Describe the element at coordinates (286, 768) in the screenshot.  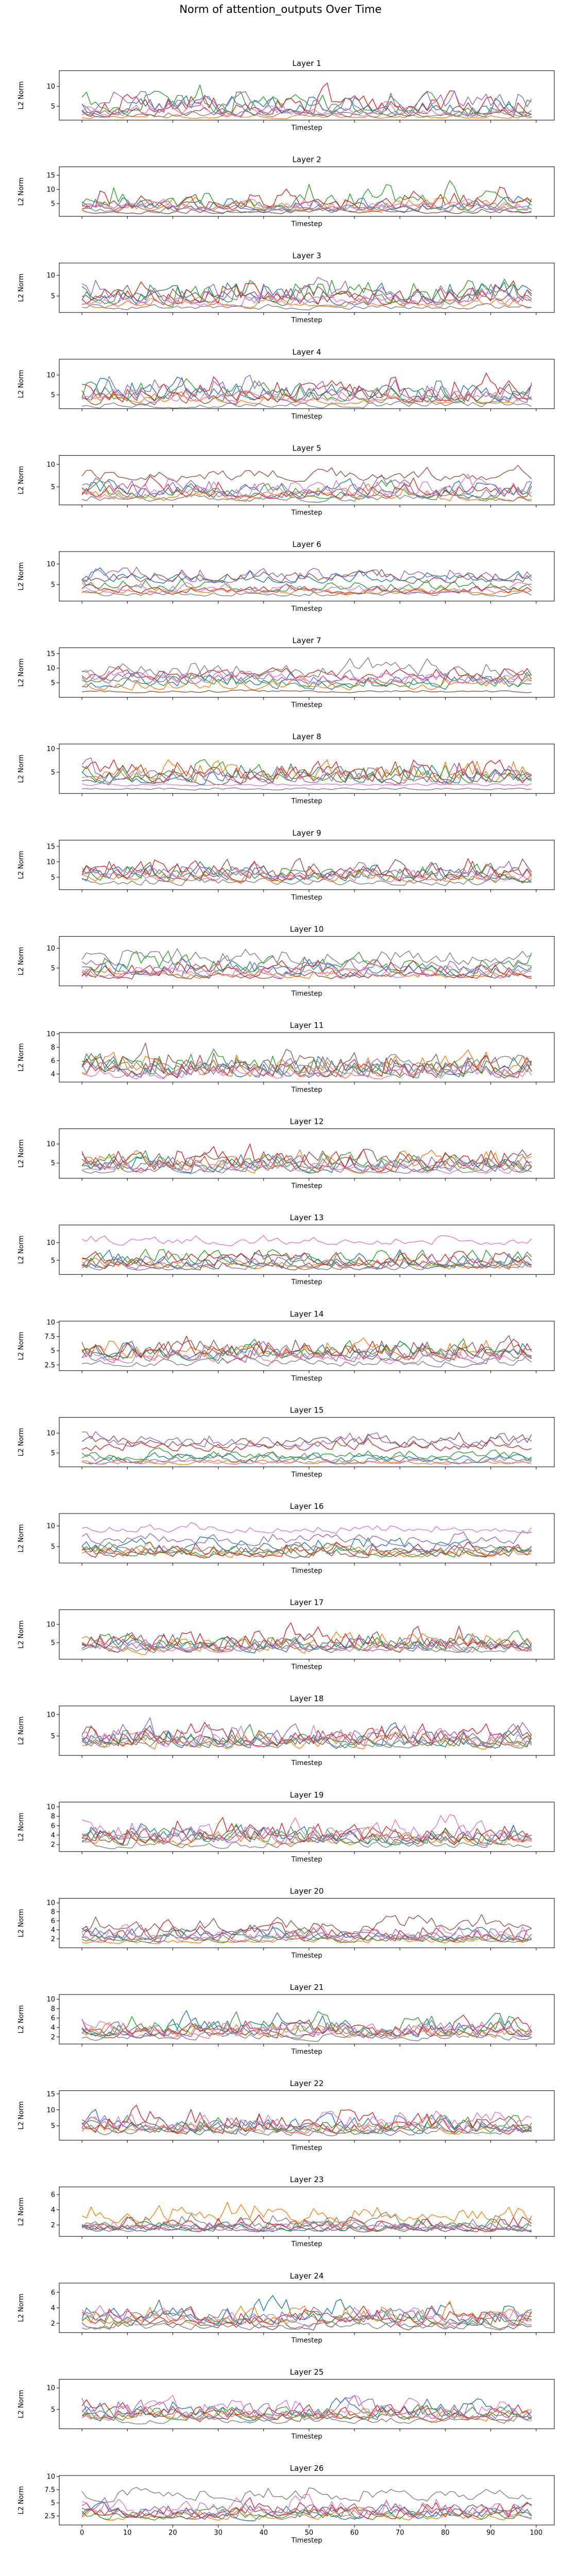
I see `layer-chart: Layer 8 L2 Norm Timestep 5 10` at that location.